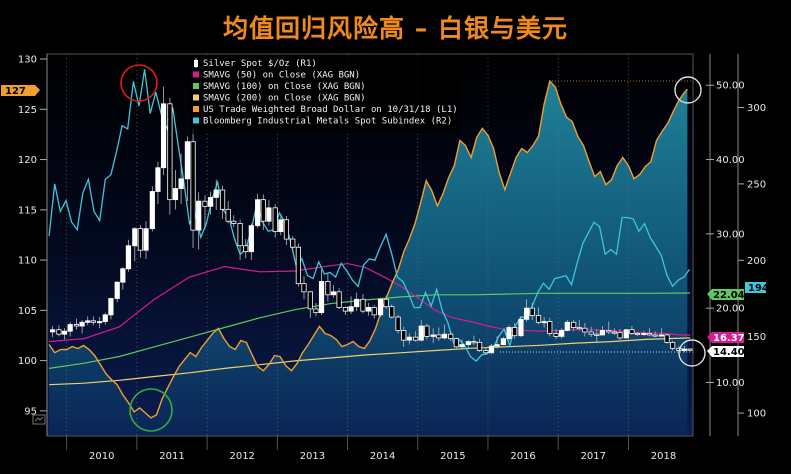  What do you see at coordinates (39, 419) in the screenshot?
I see `toolbar-icon` at bounding box center [39, 419].